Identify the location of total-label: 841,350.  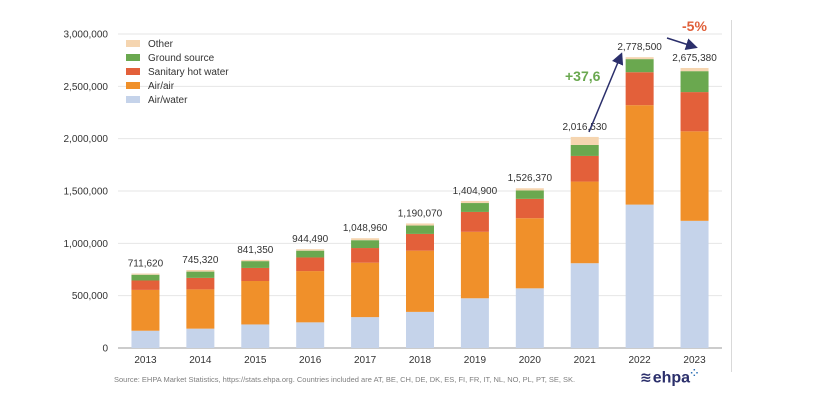
(255, 250).